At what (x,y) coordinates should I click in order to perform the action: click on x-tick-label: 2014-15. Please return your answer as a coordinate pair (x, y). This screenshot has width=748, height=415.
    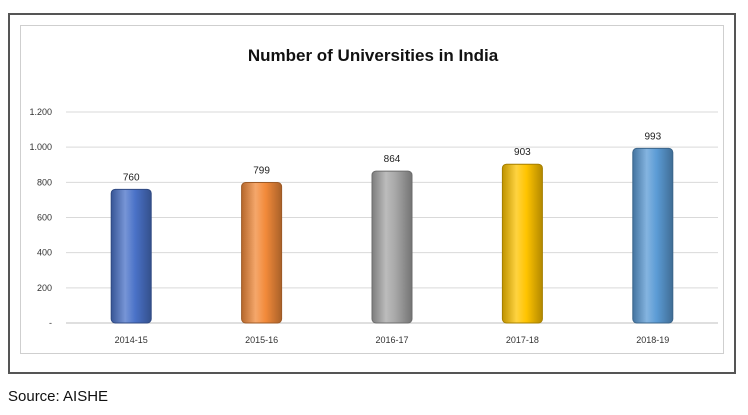
    Looking at the image, I should click on (131, 340).